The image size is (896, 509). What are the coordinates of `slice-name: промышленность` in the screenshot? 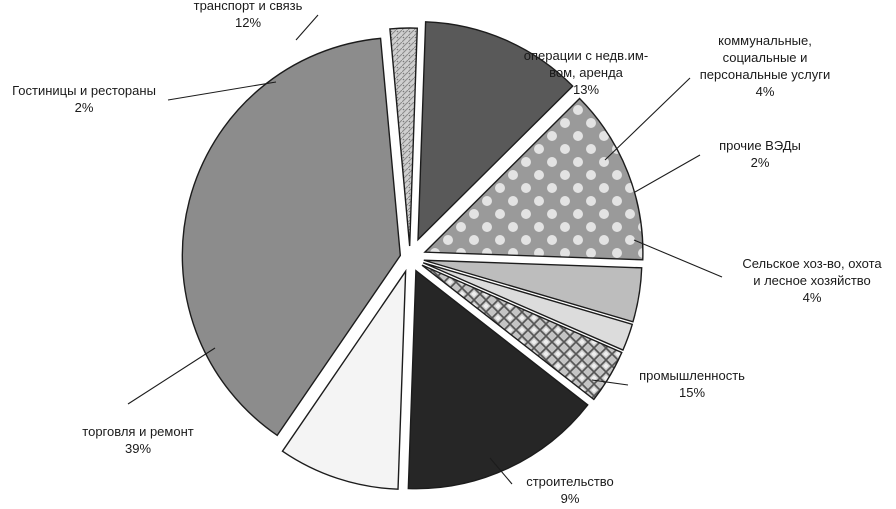 It's located at (692, 375).